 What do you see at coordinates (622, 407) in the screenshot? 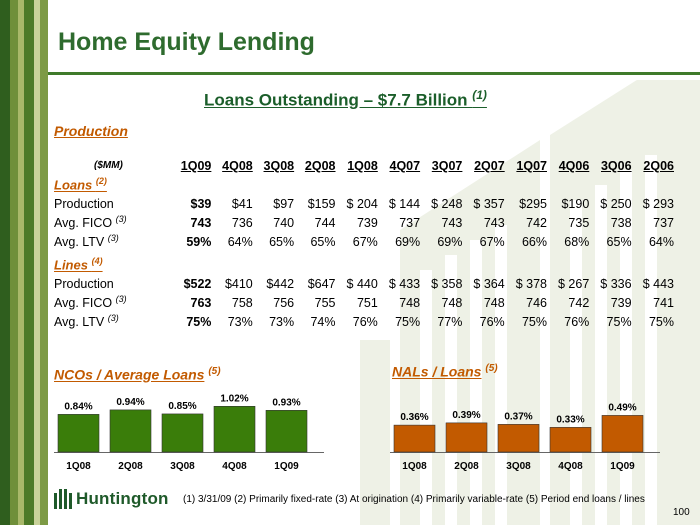
I see `data-label: 0.49%` at bounding box center [622, 407].